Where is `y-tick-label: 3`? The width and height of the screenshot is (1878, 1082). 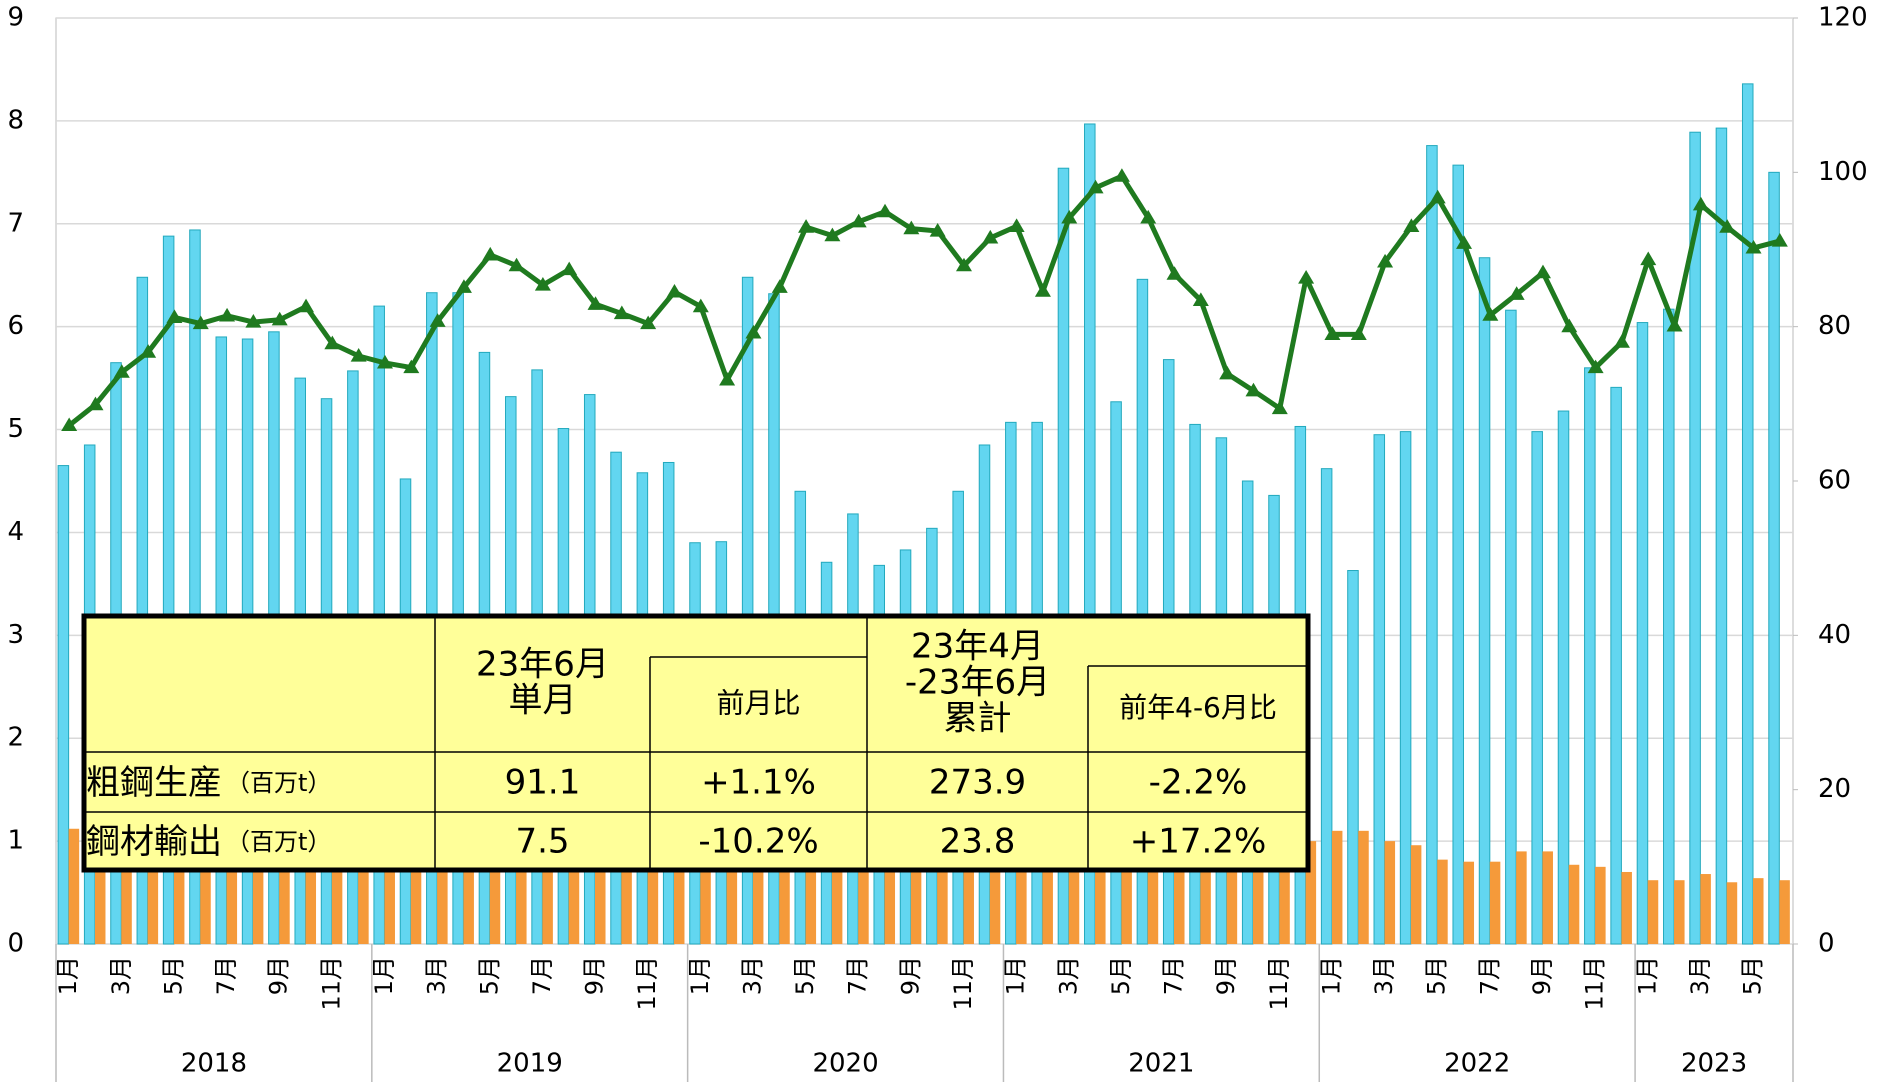
y-tick-label: 3 is located at coordinates (15, 635).